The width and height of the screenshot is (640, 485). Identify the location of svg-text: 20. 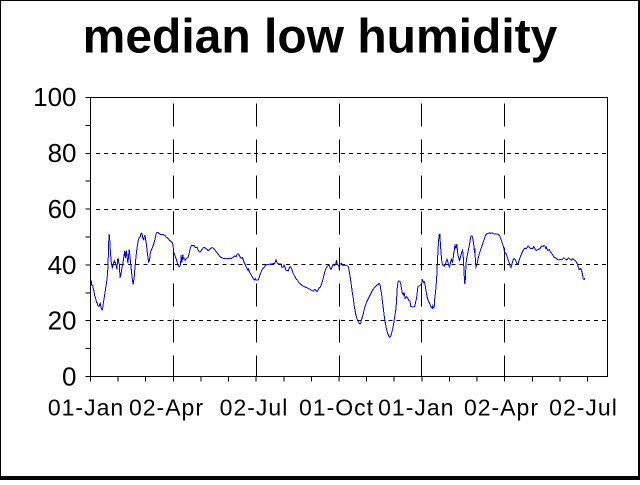
(62, 321).